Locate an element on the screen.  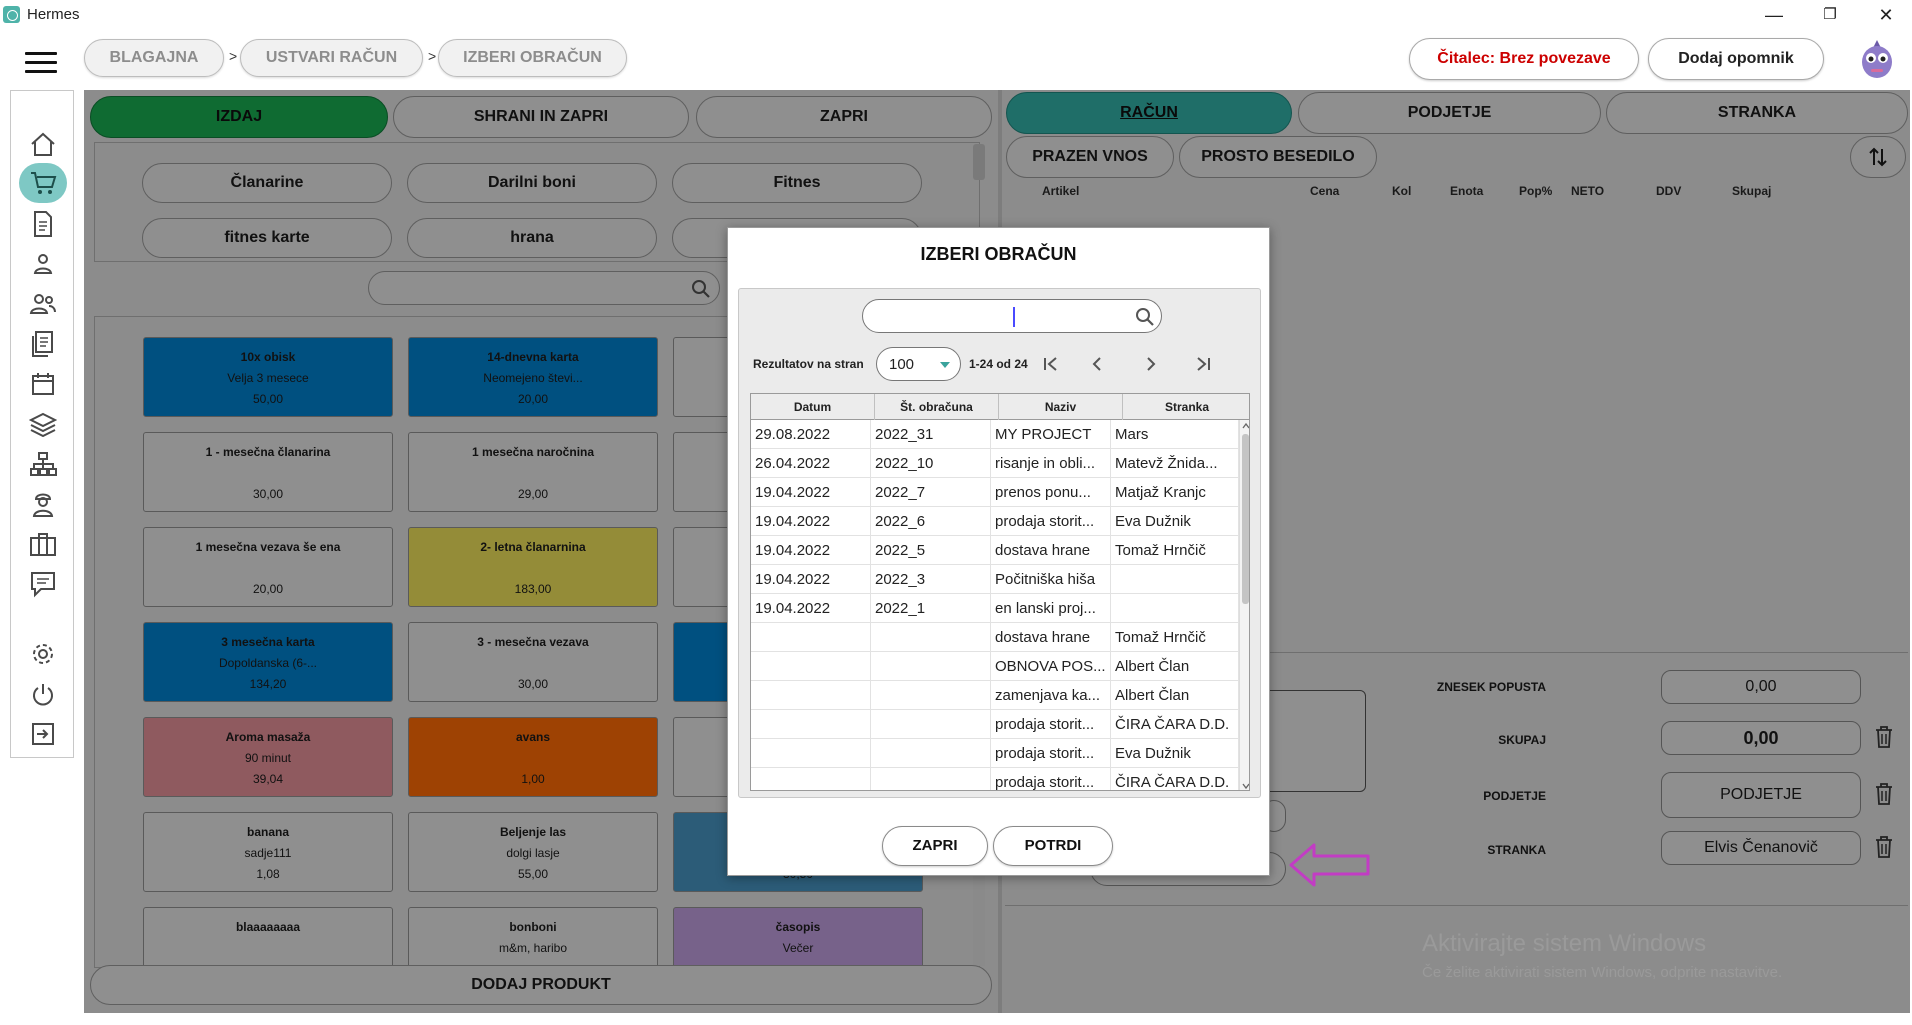
first-page-button is located at coordinates (1051, 364).